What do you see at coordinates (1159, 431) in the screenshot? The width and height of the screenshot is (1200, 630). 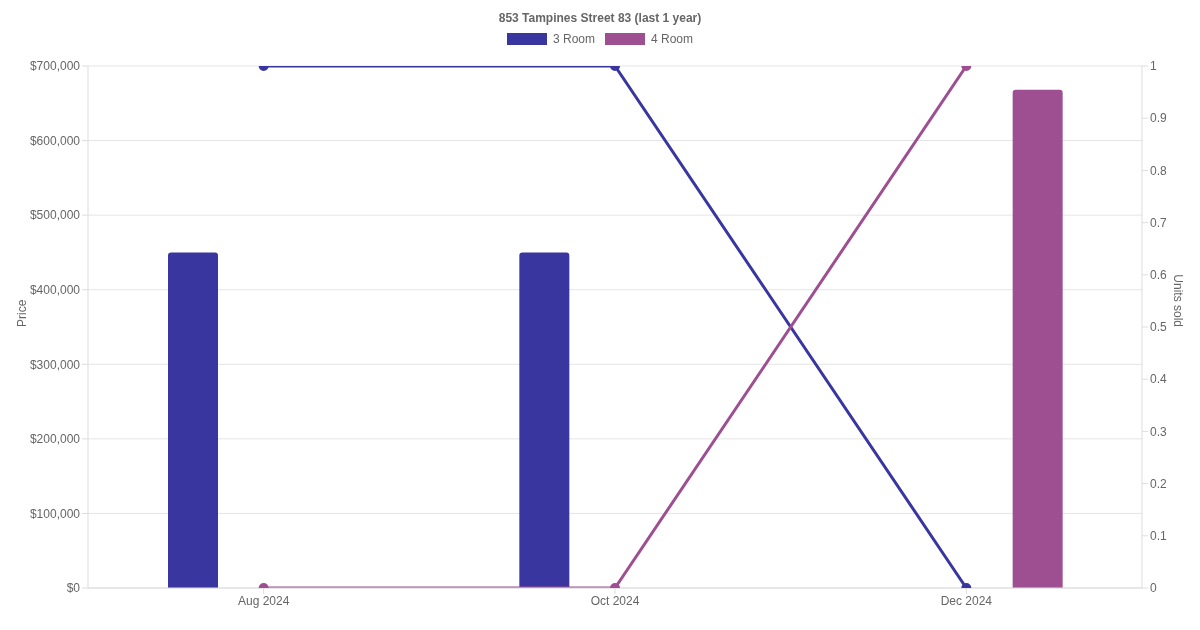 I see `y2-tick-label: 0.3` at bounding box center [1159, 431].